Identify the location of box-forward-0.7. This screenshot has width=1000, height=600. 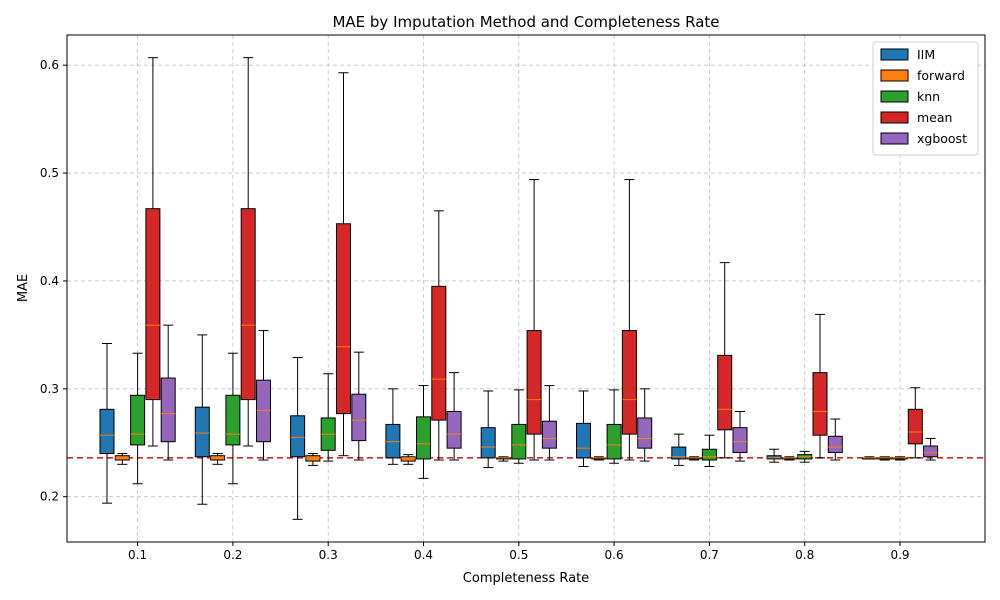
(694, 458).